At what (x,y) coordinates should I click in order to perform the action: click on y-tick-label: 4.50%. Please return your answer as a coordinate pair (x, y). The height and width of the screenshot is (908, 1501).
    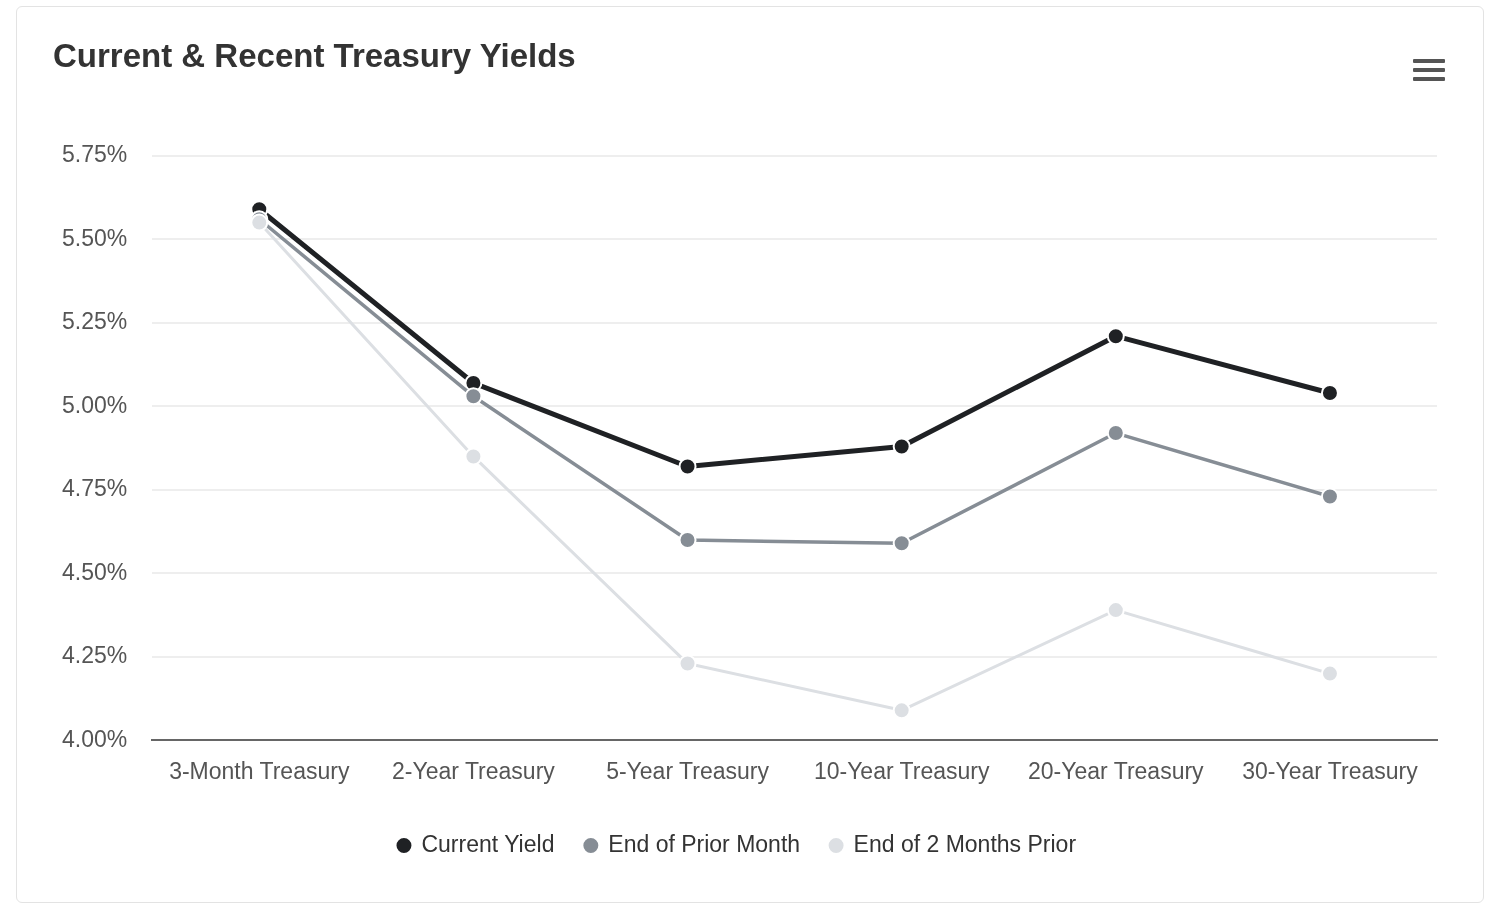
    Looking at the image, I should click on (95, 571).